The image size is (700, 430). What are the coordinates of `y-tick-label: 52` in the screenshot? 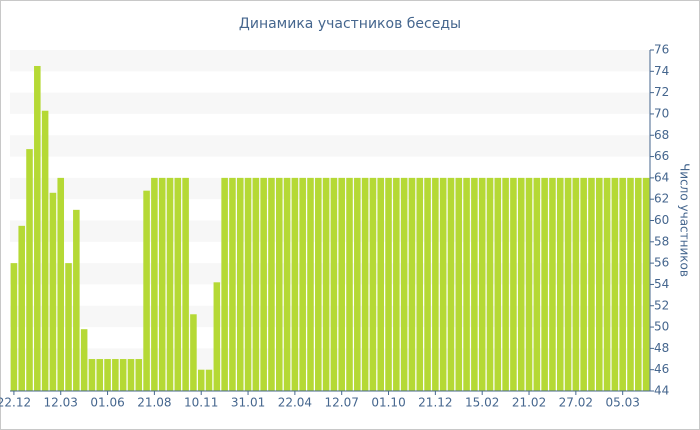 It's located at (661, 305).